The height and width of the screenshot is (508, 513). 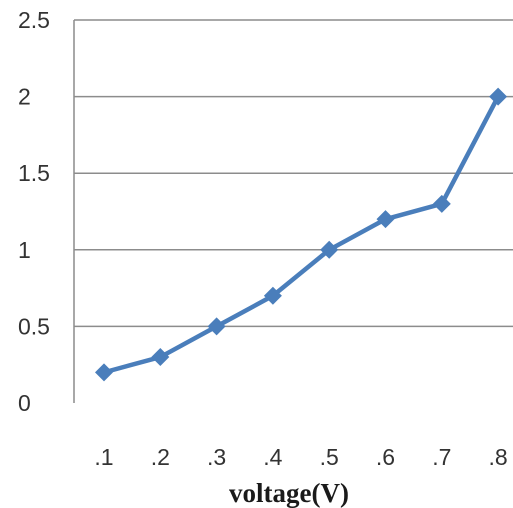 I want to click on y-tick-labels: 0 0.5 1 1.5 2 2.5, so click(x=34, y=211).